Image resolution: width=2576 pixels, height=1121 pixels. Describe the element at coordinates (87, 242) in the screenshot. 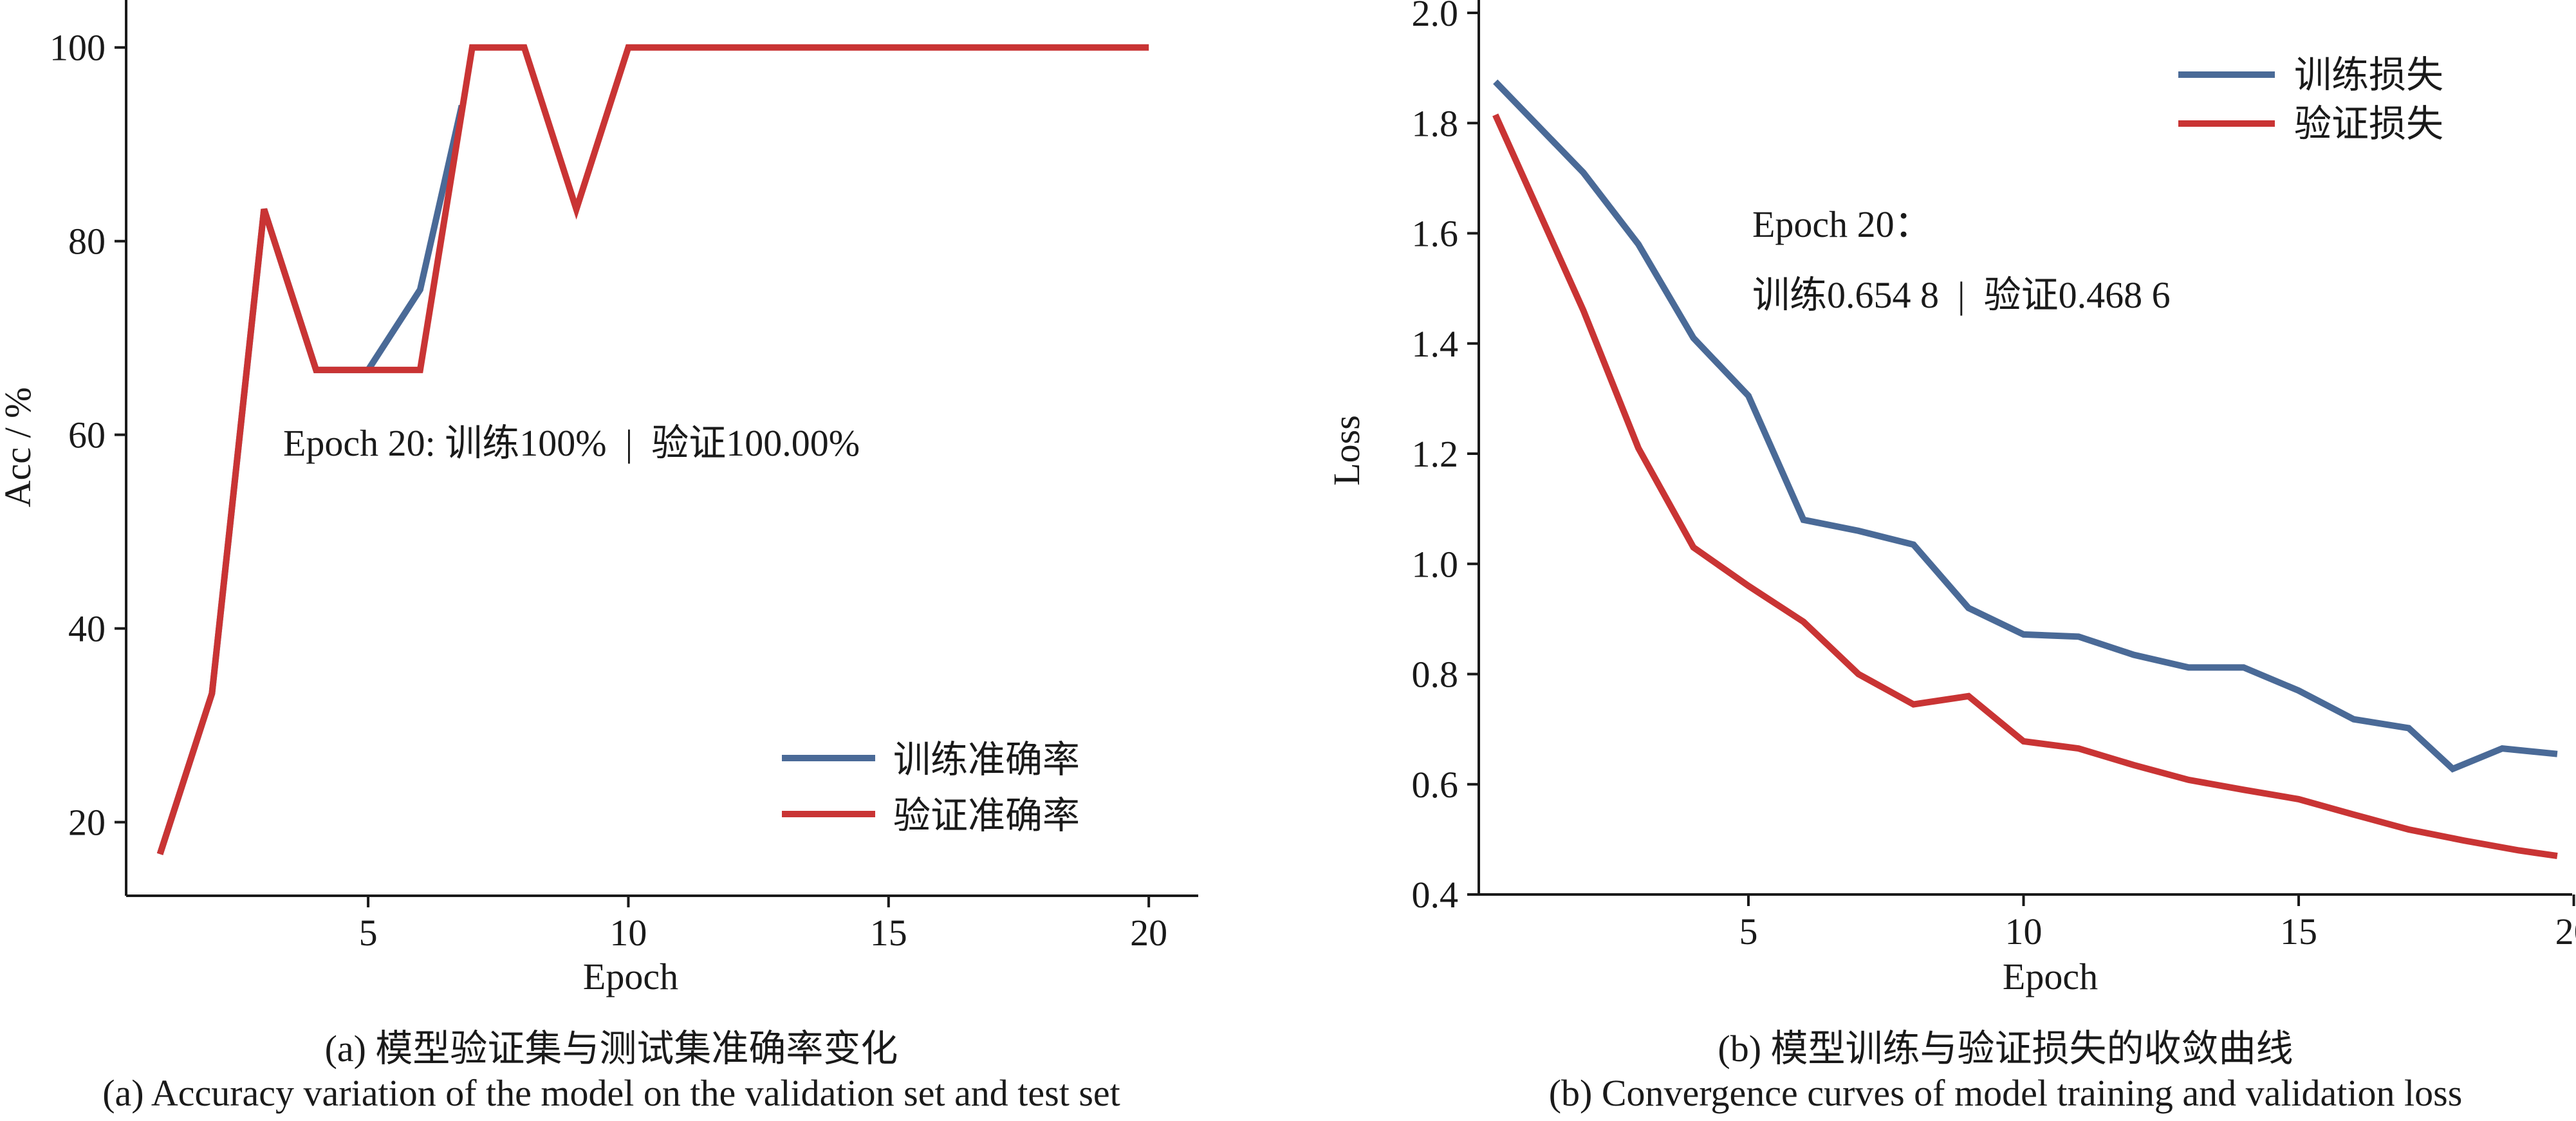

I see `y-tick-label: 80` at that location.